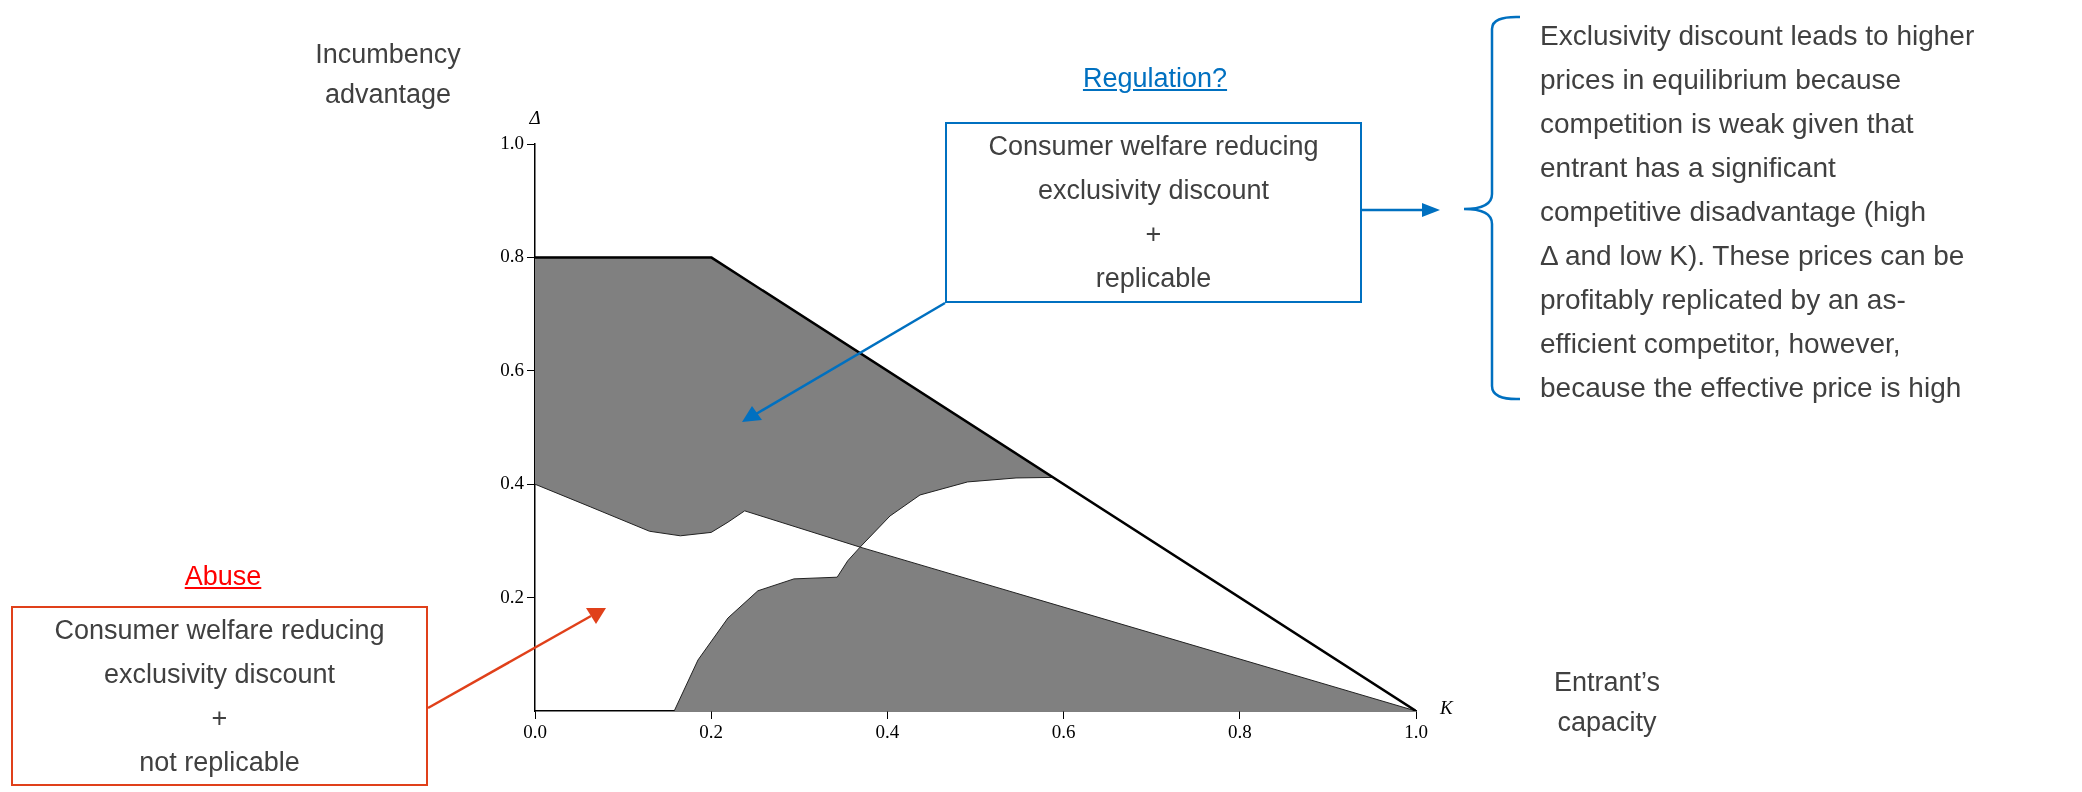 This screenshot has width=2082, height=792. Describe the element at coordinates (388, 74) in the screenshot. I see `text: Incumbency advantage` at that location.